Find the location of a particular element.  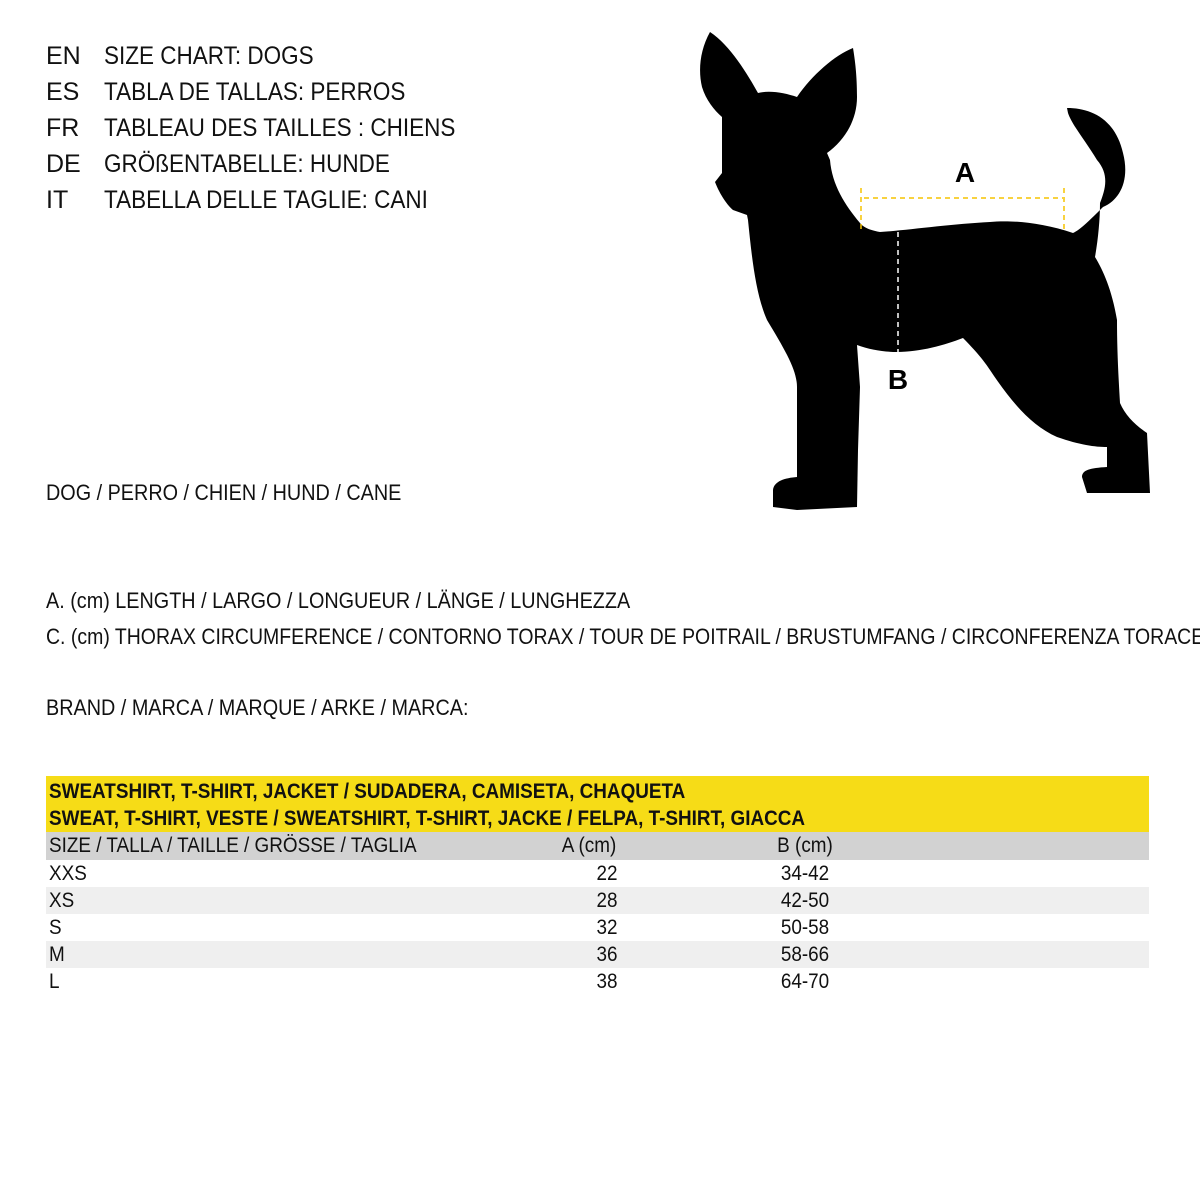

title-de: GRÖßENTABELLE: HUNDE is located at coordinates (247, 164).